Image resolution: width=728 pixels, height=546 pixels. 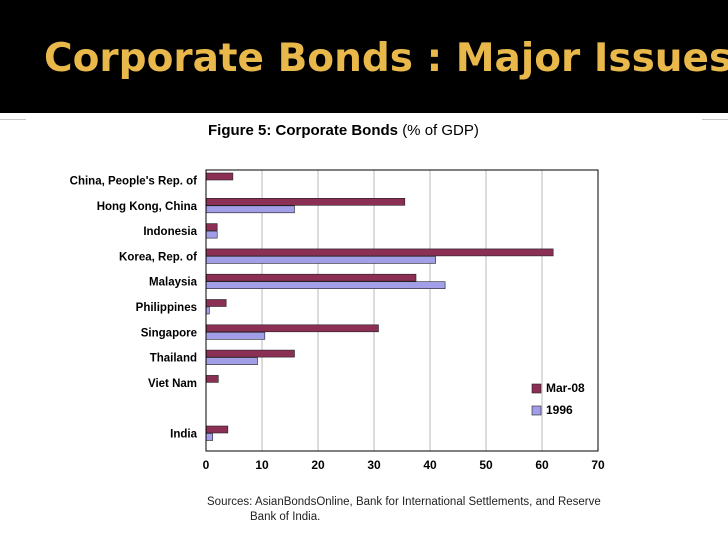 What do you see at coordinates (542, 465) in the screenshot?
I see `x-tick-label: 60` at bounding box center [542, 465].